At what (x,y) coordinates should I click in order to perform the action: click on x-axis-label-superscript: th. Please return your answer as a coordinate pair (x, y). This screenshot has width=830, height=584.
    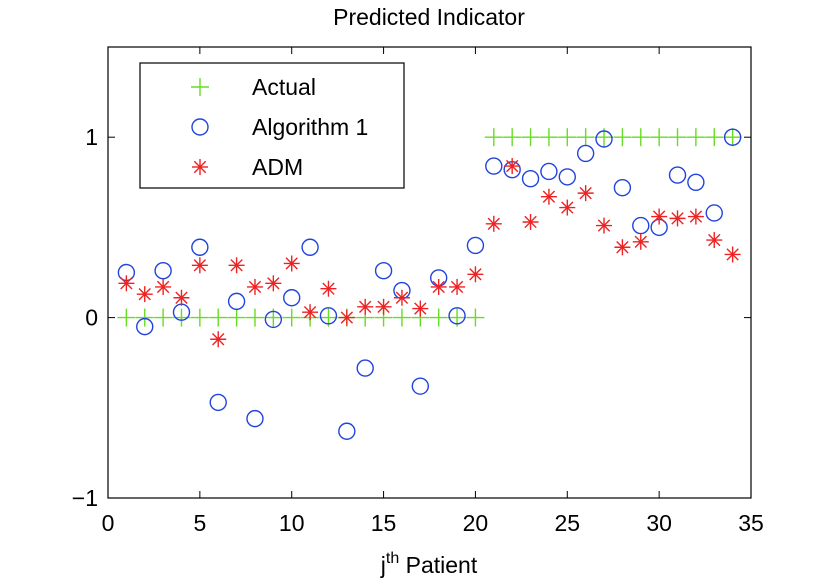
    Looking at the image, I should click on (392, 558).